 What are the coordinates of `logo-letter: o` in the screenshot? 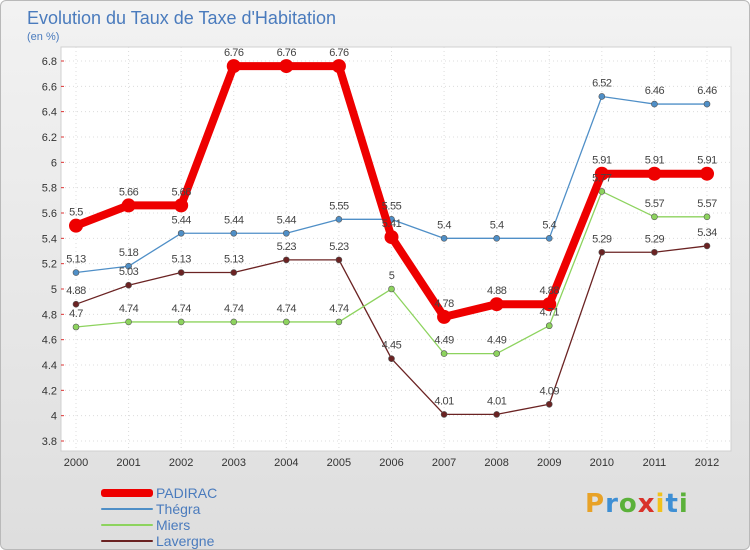 It's located at (628, 504).